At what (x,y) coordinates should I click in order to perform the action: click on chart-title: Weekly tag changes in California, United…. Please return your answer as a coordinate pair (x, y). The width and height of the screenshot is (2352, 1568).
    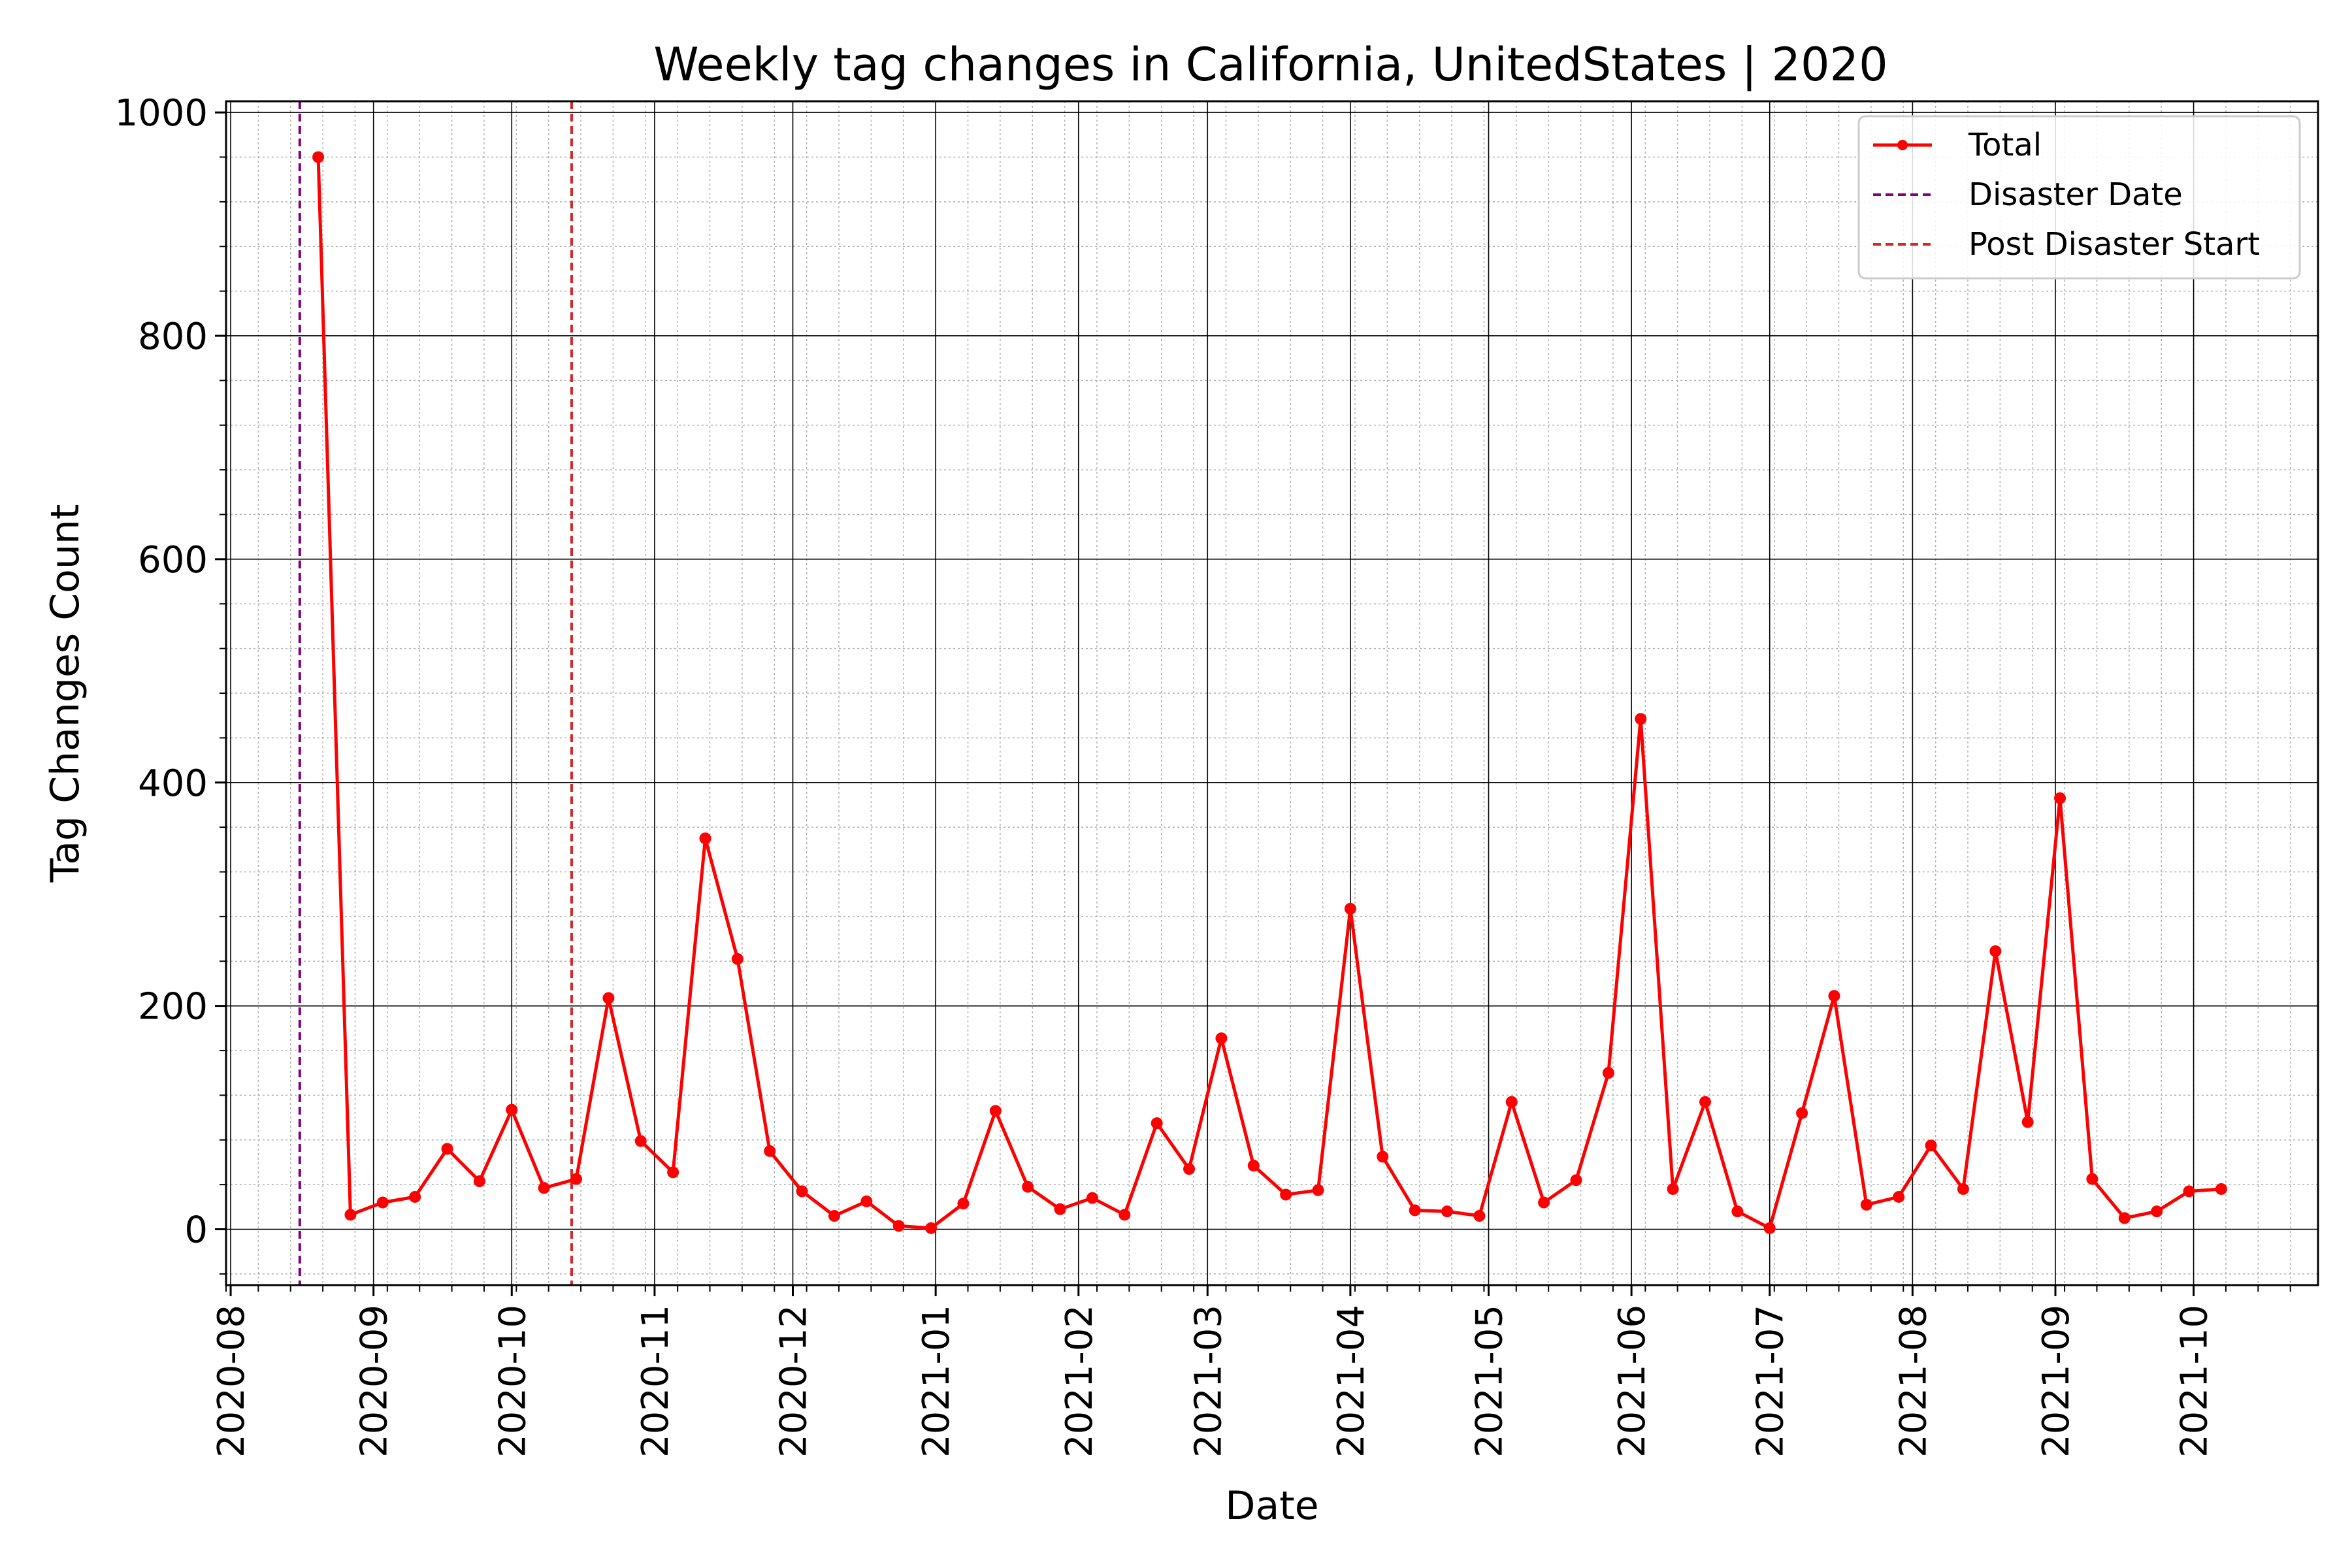
    Looking at the image, I should click on (1270, 64).